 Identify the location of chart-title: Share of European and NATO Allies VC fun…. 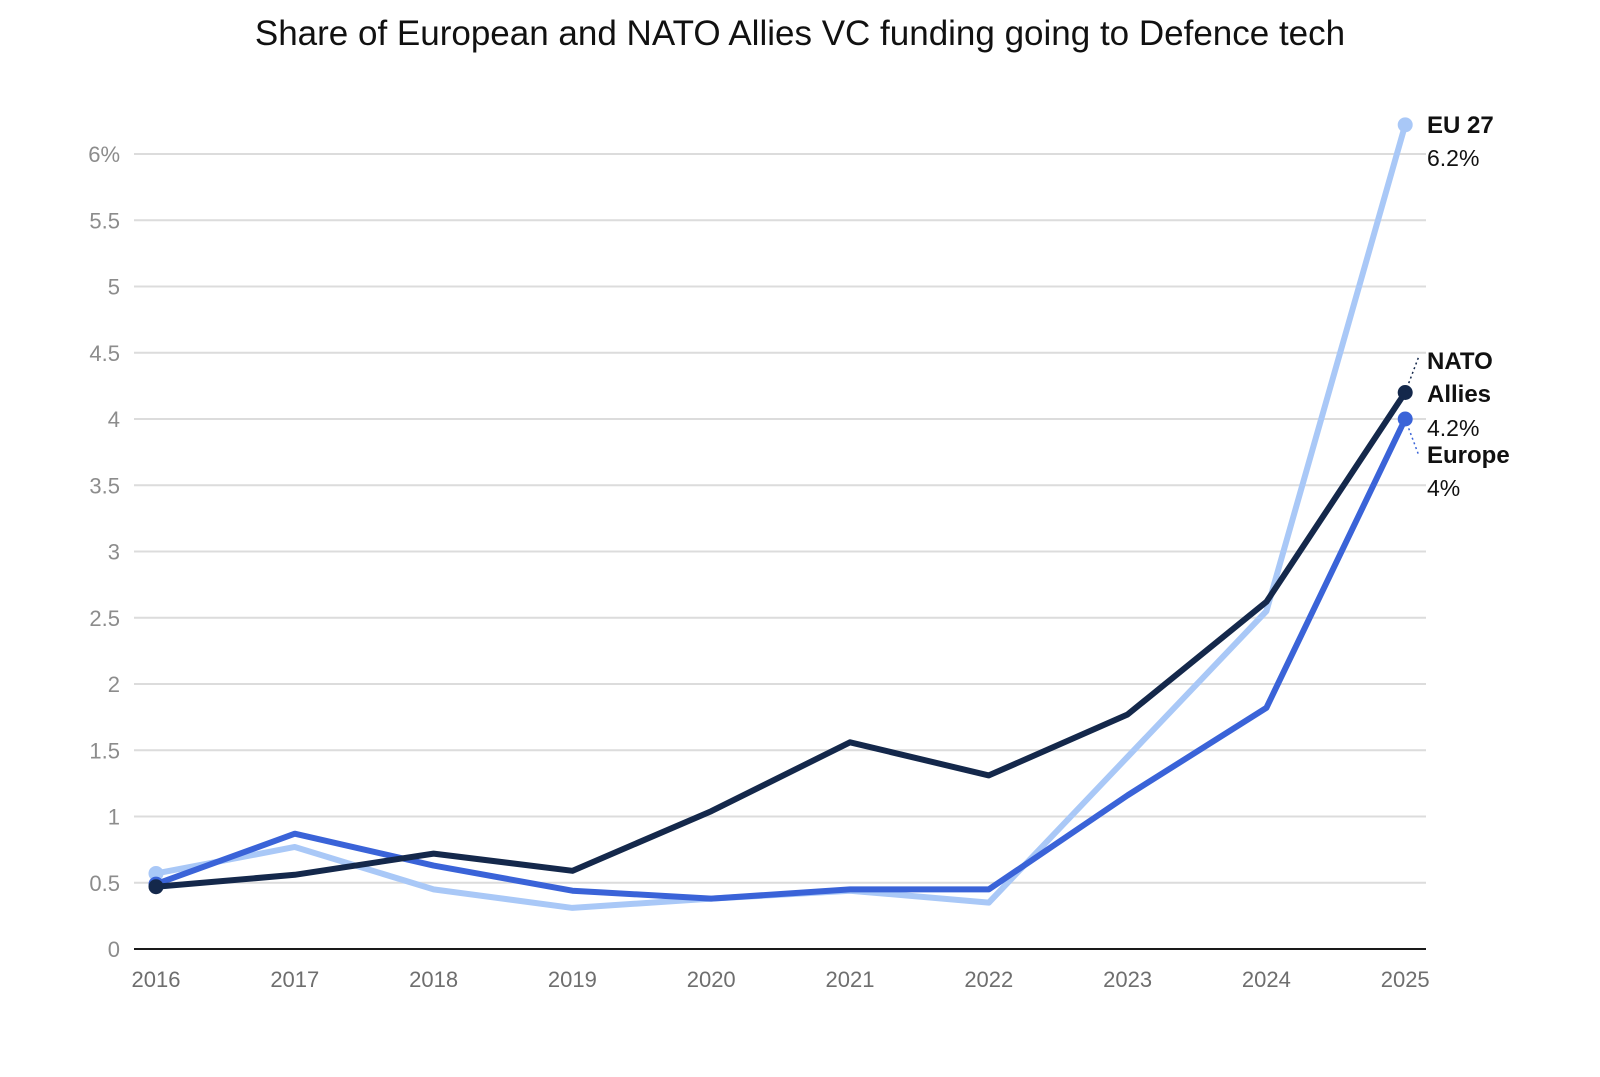
(800, 33).